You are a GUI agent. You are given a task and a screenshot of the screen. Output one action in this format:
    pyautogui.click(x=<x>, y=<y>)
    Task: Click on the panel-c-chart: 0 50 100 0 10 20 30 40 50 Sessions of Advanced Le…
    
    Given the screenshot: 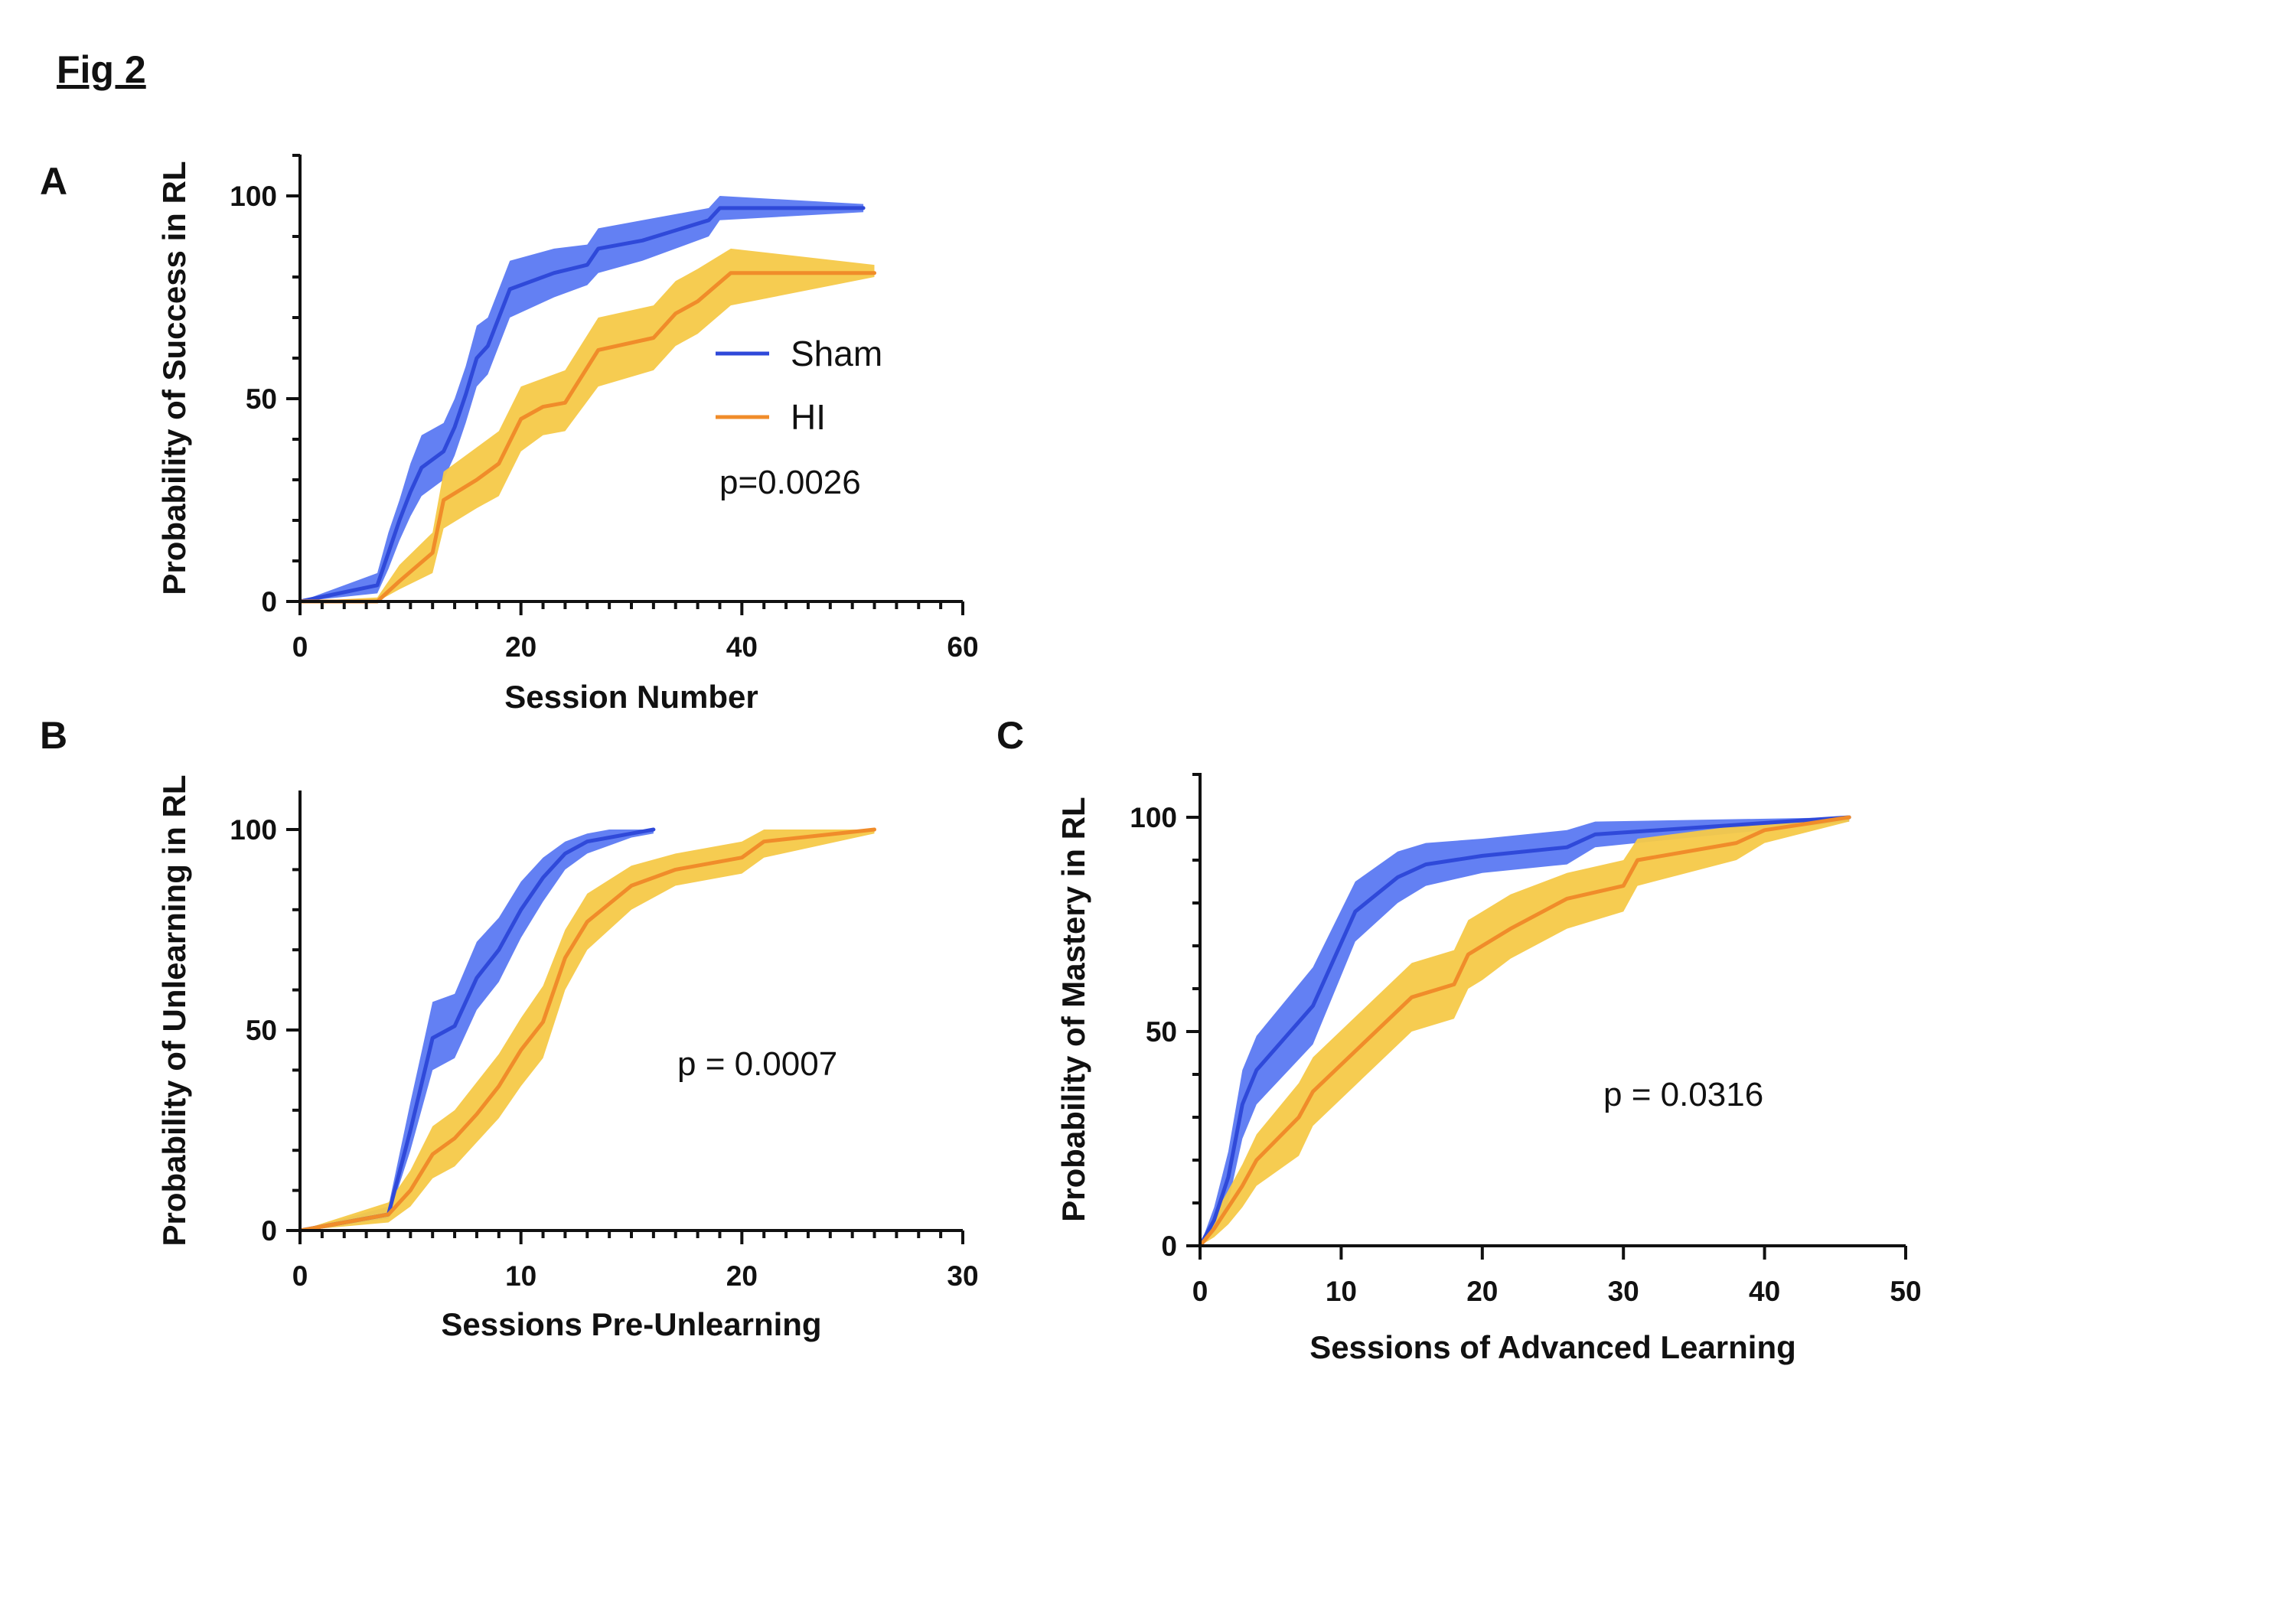 What is the action you would take?
    pyautogui.click(x=1488, y=1069)
    